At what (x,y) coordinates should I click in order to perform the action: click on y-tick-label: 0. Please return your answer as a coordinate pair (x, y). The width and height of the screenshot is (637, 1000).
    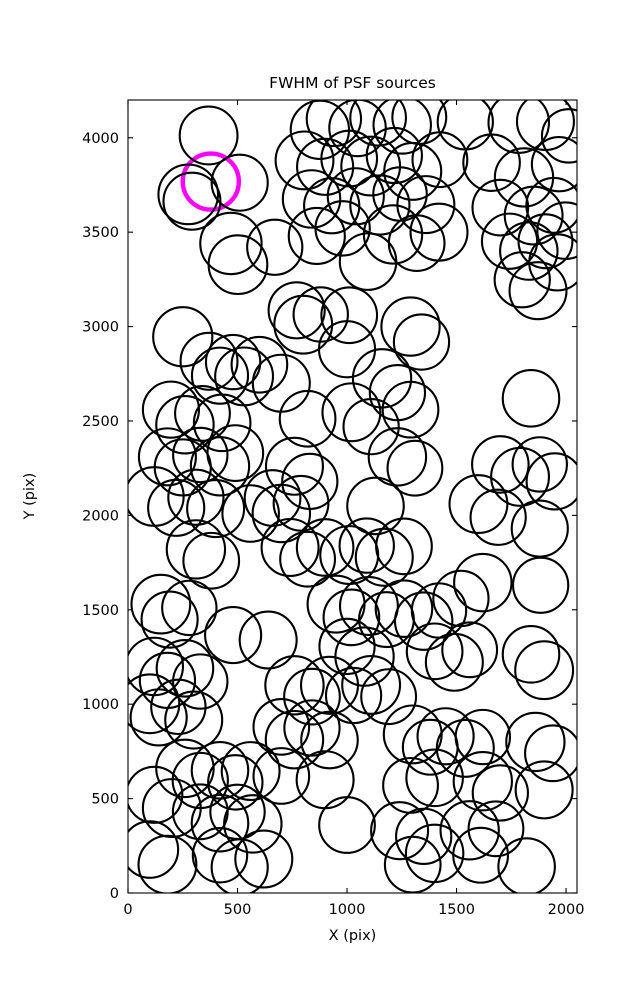
    Looking at the image, I should click on (114, 894).